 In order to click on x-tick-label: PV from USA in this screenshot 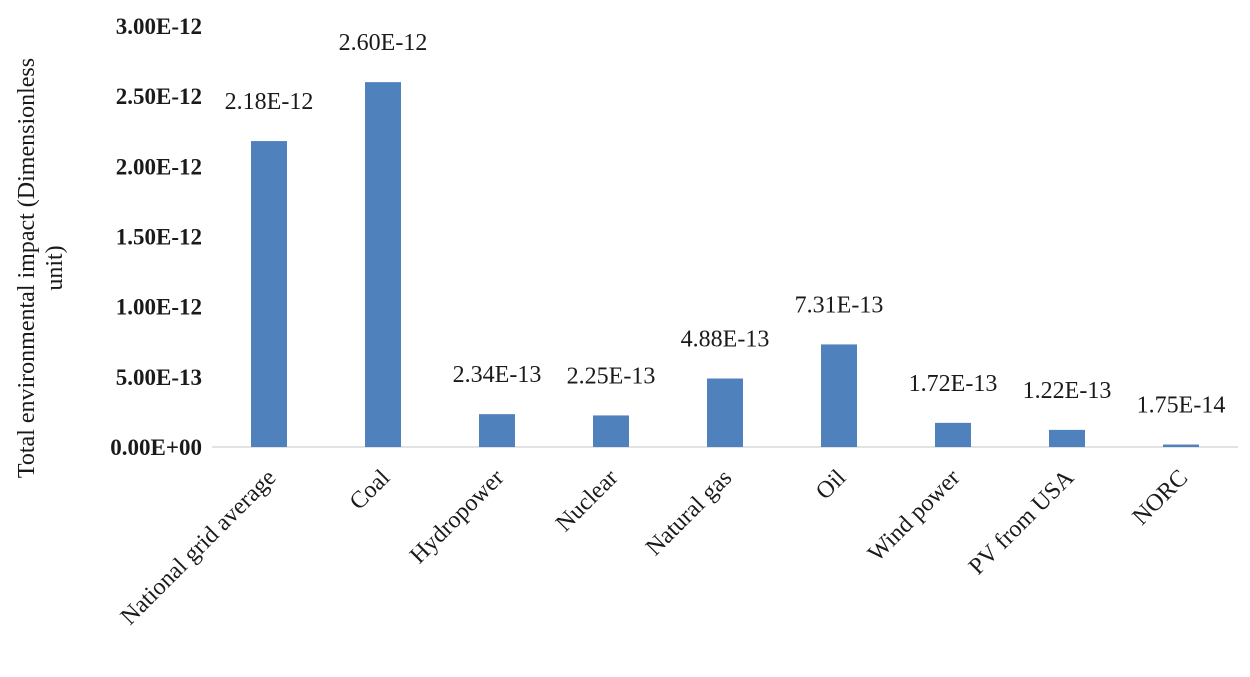, I will do `click(1022, 522)`.